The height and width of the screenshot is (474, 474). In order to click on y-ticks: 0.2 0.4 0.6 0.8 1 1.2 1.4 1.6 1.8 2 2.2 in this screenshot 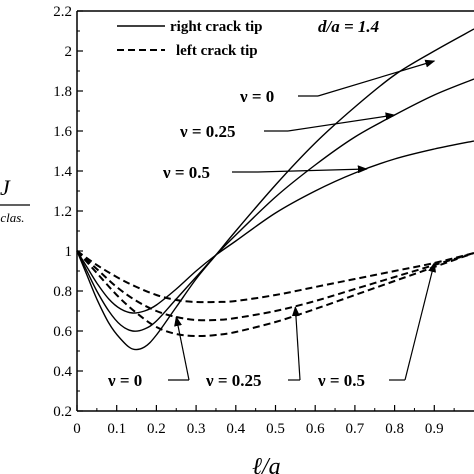, I will do `click(68, 212)`.